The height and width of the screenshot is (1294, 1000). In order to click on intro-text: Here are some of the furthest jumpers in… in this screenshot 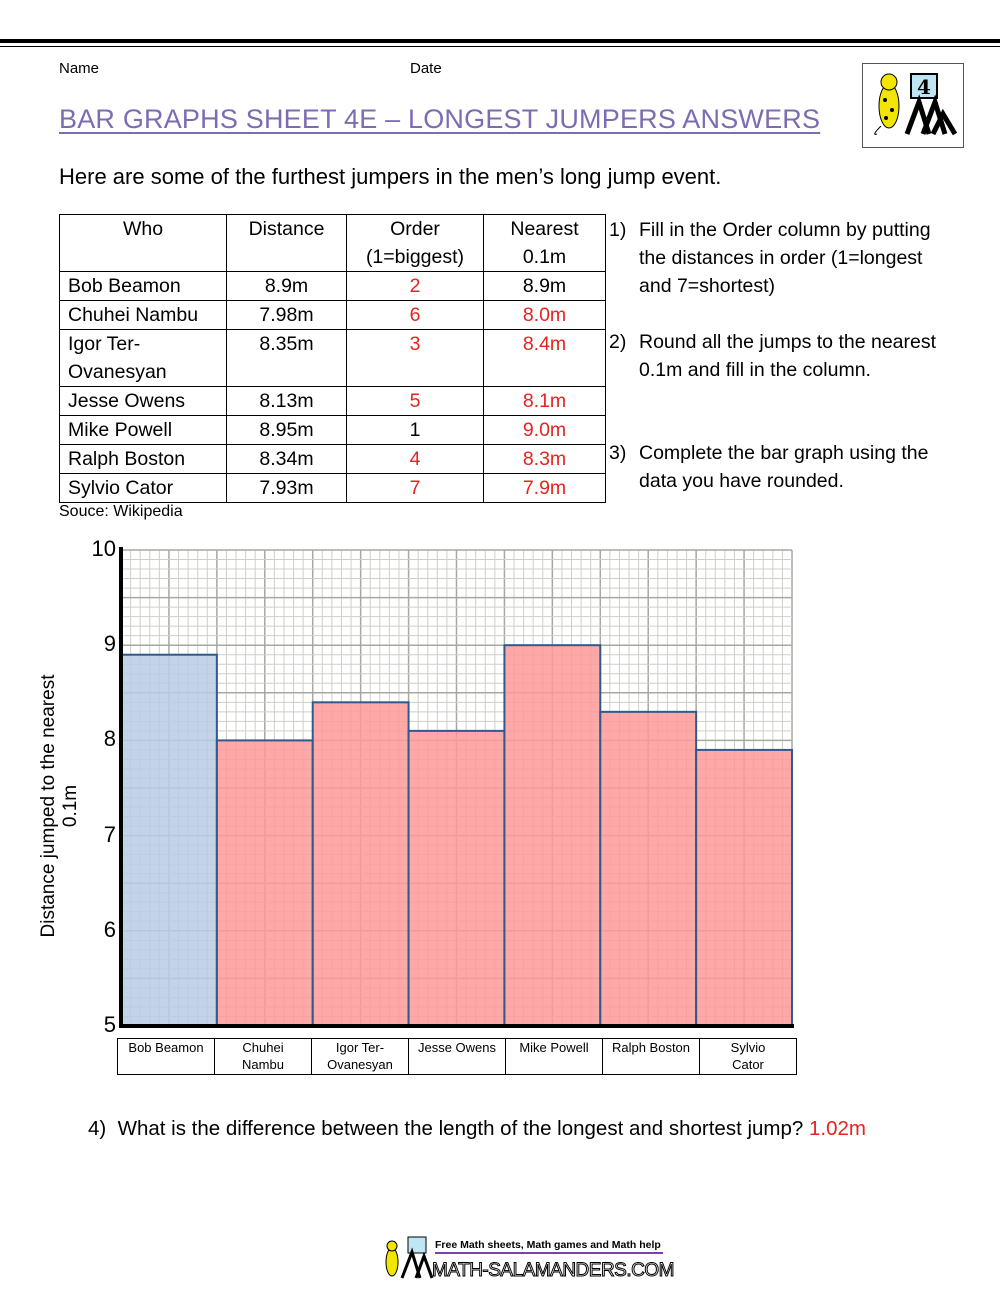, I will do `click(390, 176)`.